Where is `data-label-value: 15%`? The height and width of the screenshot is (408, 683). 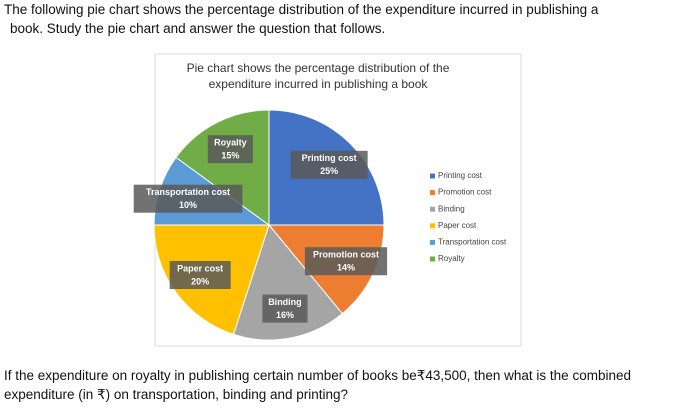
data-label-value: 15% is located at coordinates (230, 156).